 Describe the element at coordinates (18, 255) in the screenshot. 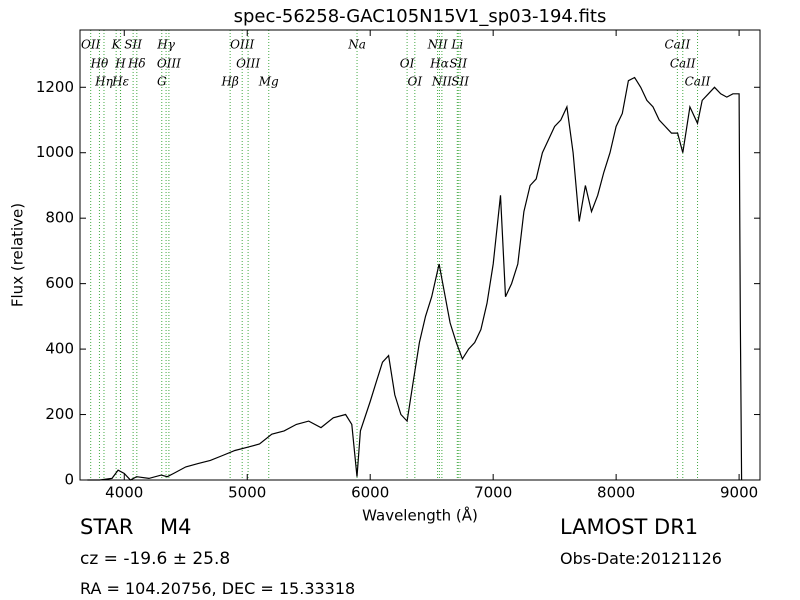

I see `y-axis-label: Flux (relative)` at that location.